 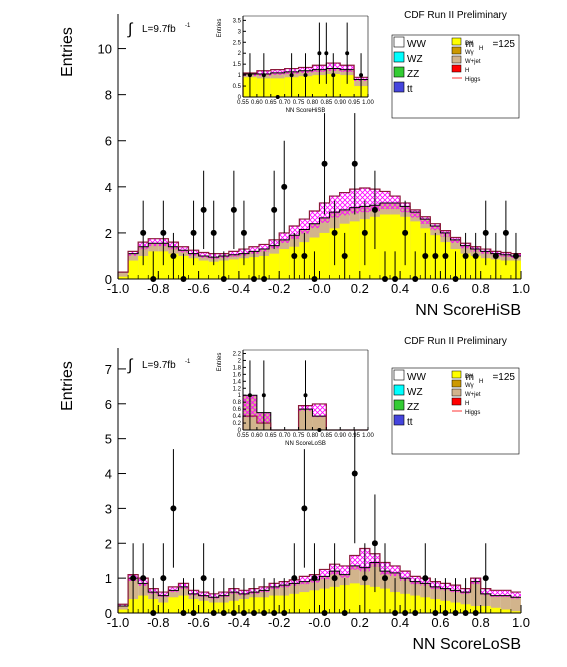 What do you see at coordinates (306, 111) in the screenshot?
I see `inset-x-axis-title: NN ScoreHiSB` at bounding box center [306, 111].